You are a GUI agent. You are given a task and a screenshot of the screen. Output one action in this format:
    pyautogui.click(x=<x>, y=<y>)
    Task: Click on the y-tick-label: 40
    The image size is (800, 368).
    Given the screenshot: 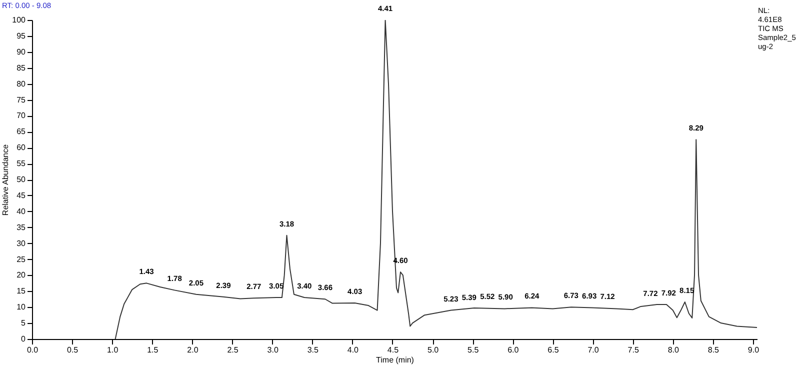 What is the action you would take?
    pyautogui.click(x=21, y=211)
    